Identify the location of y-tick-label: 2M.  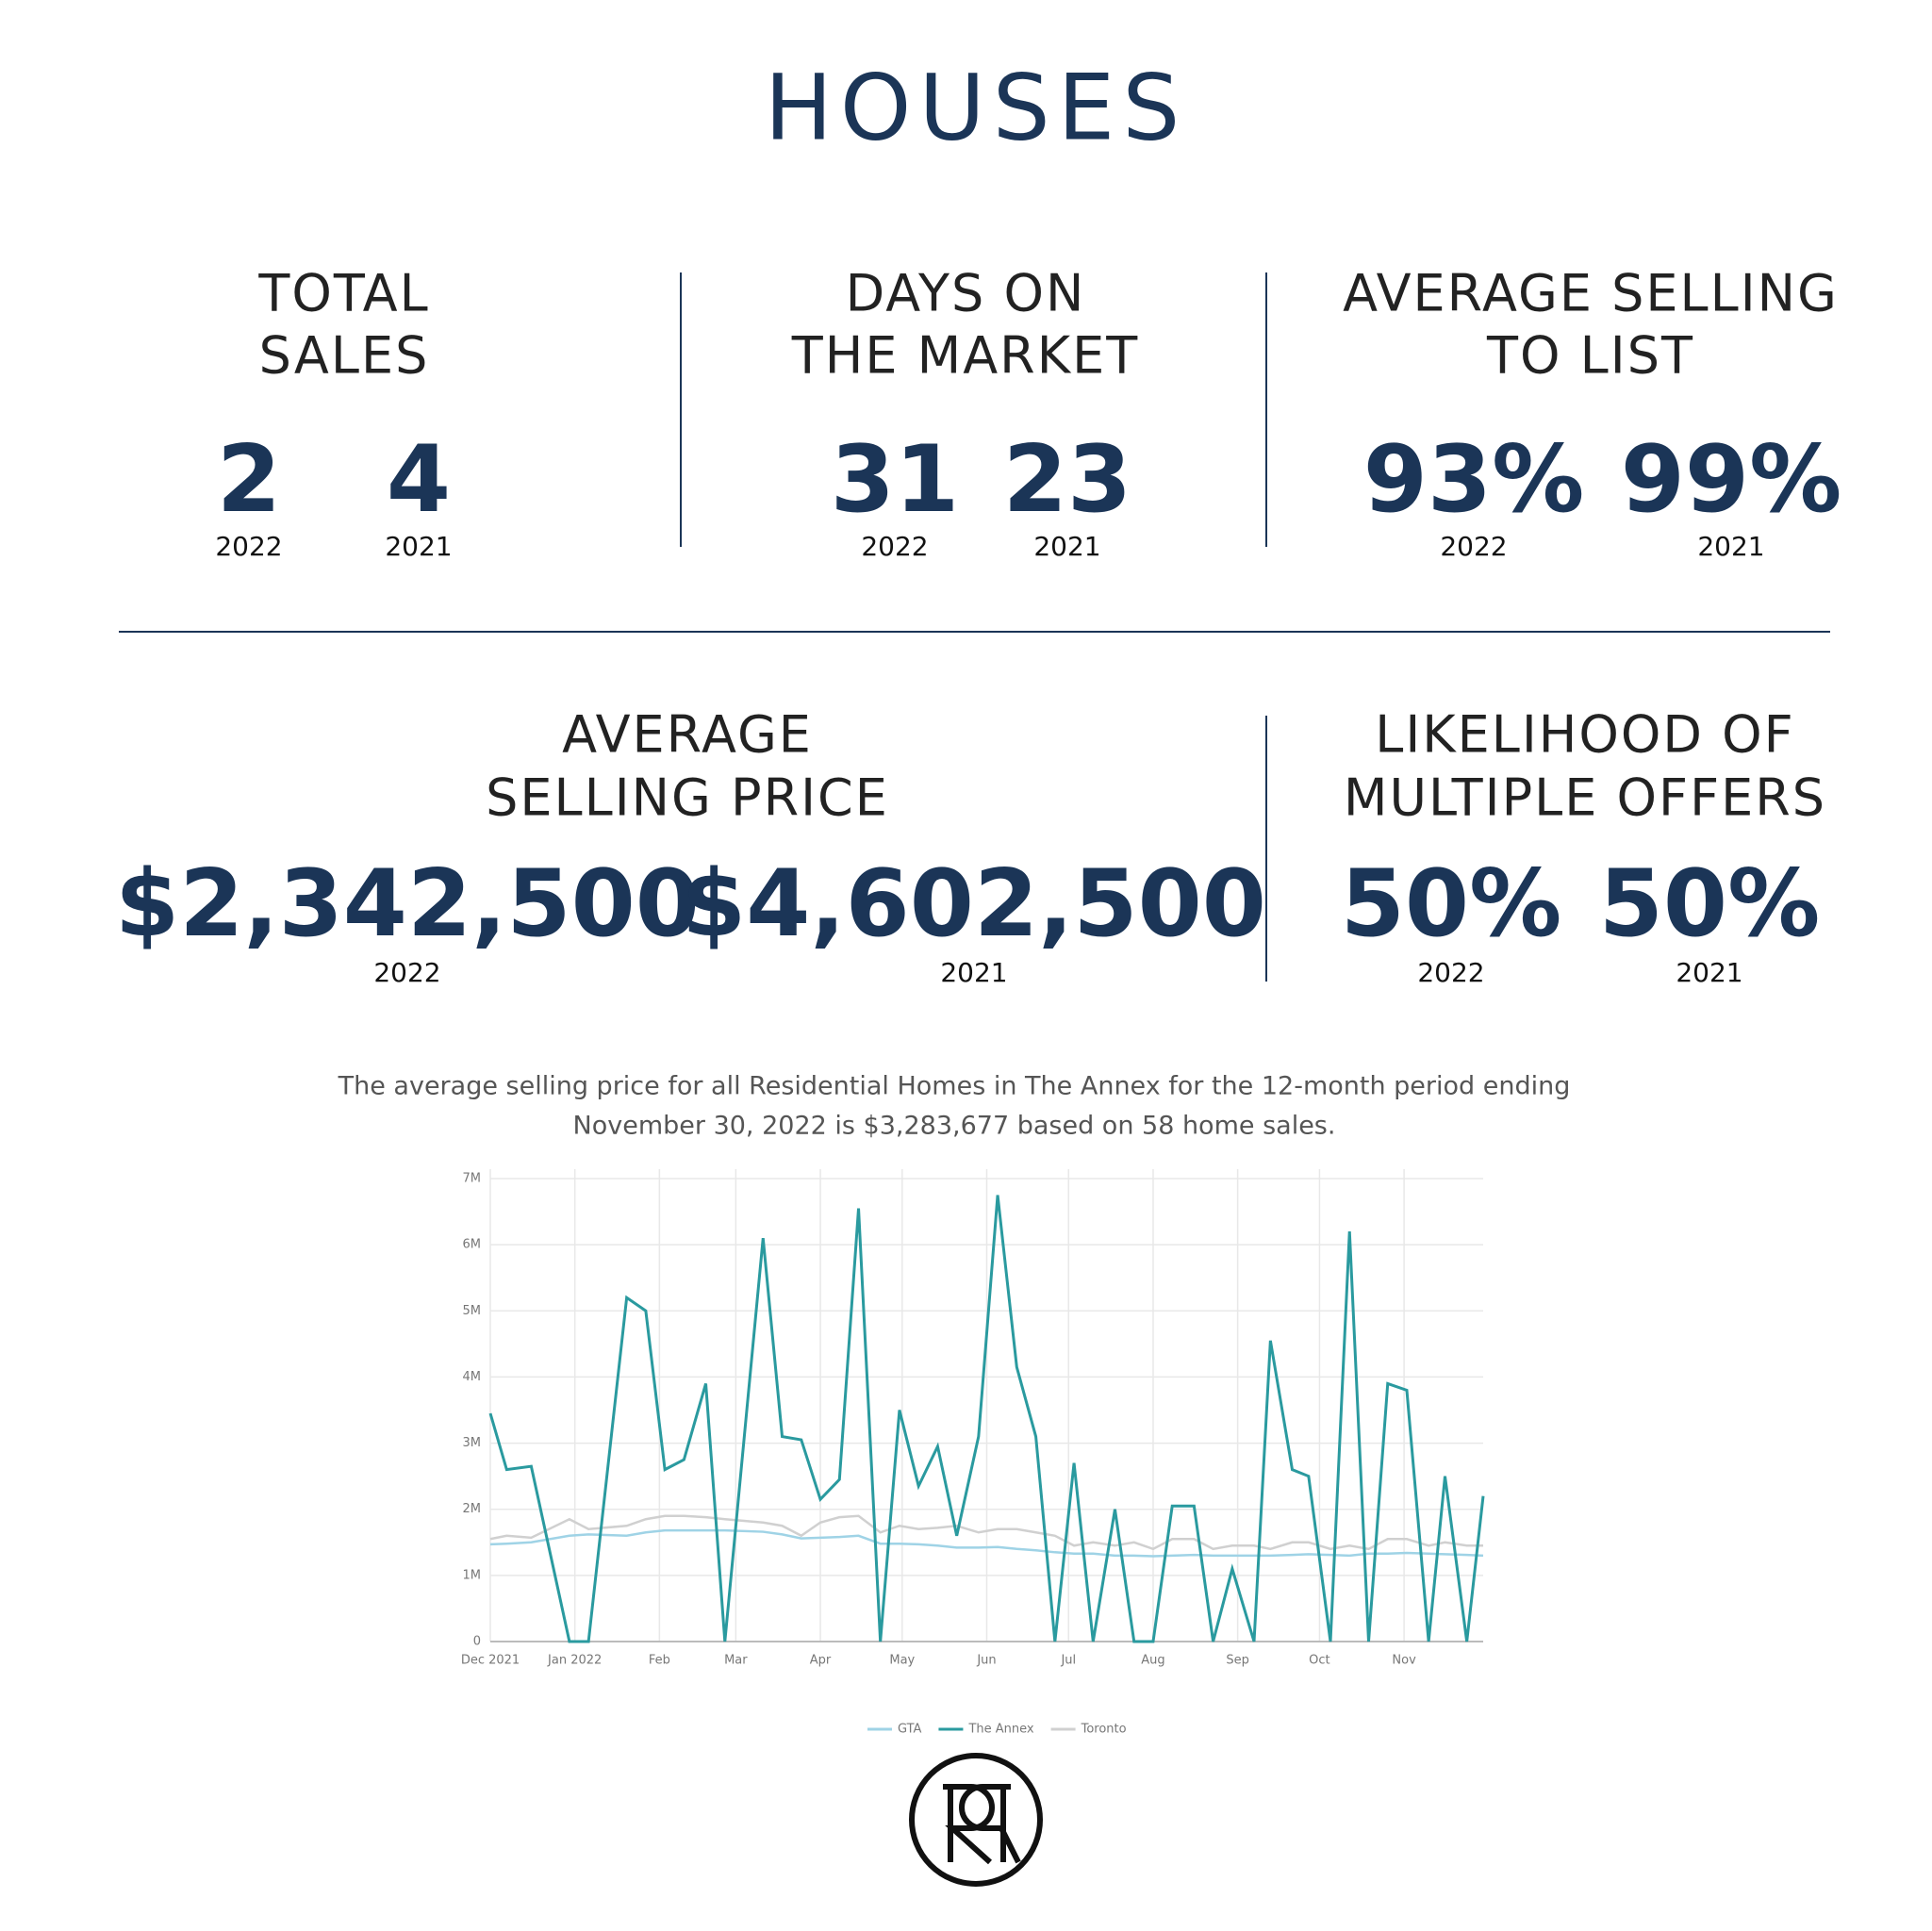
(472, 1509).